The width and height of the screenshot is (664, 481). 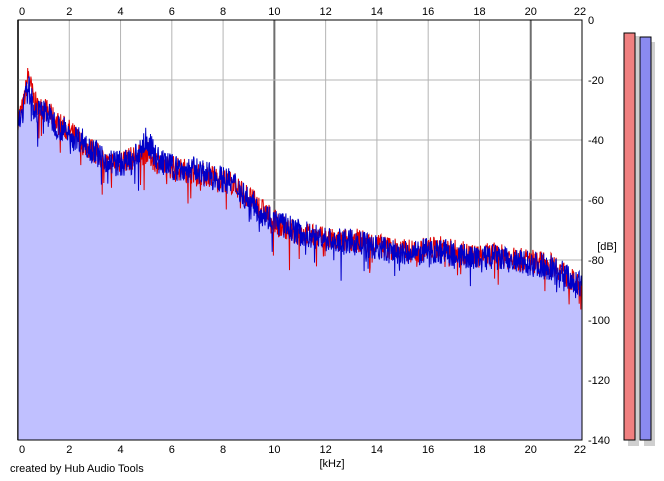 I want to click on x-tick-label-top: 12, so click(x=326, y=12).